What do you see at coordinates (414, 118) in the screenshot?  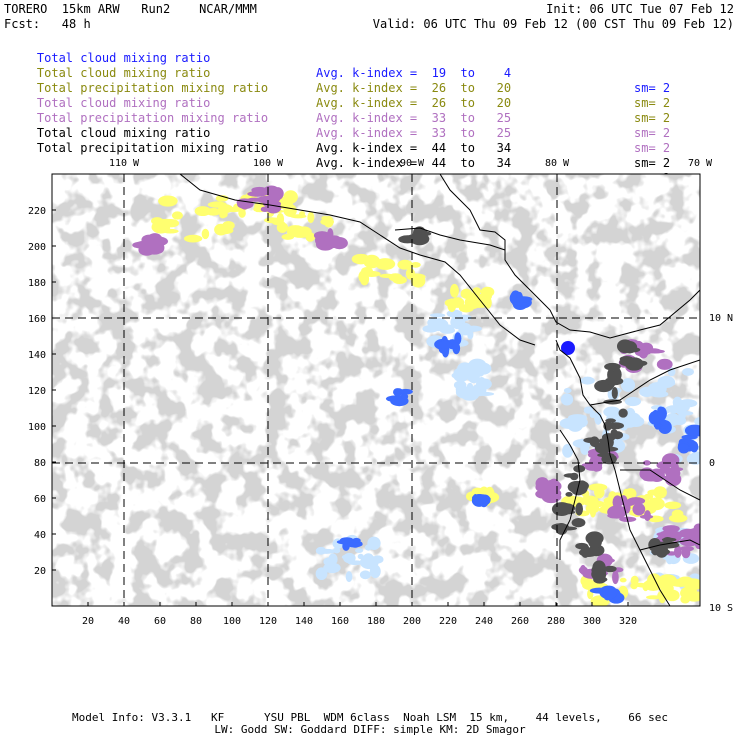 I see `legend-kindex: Avg. k-index = 33 to 25` at bounding box center [414, 118].